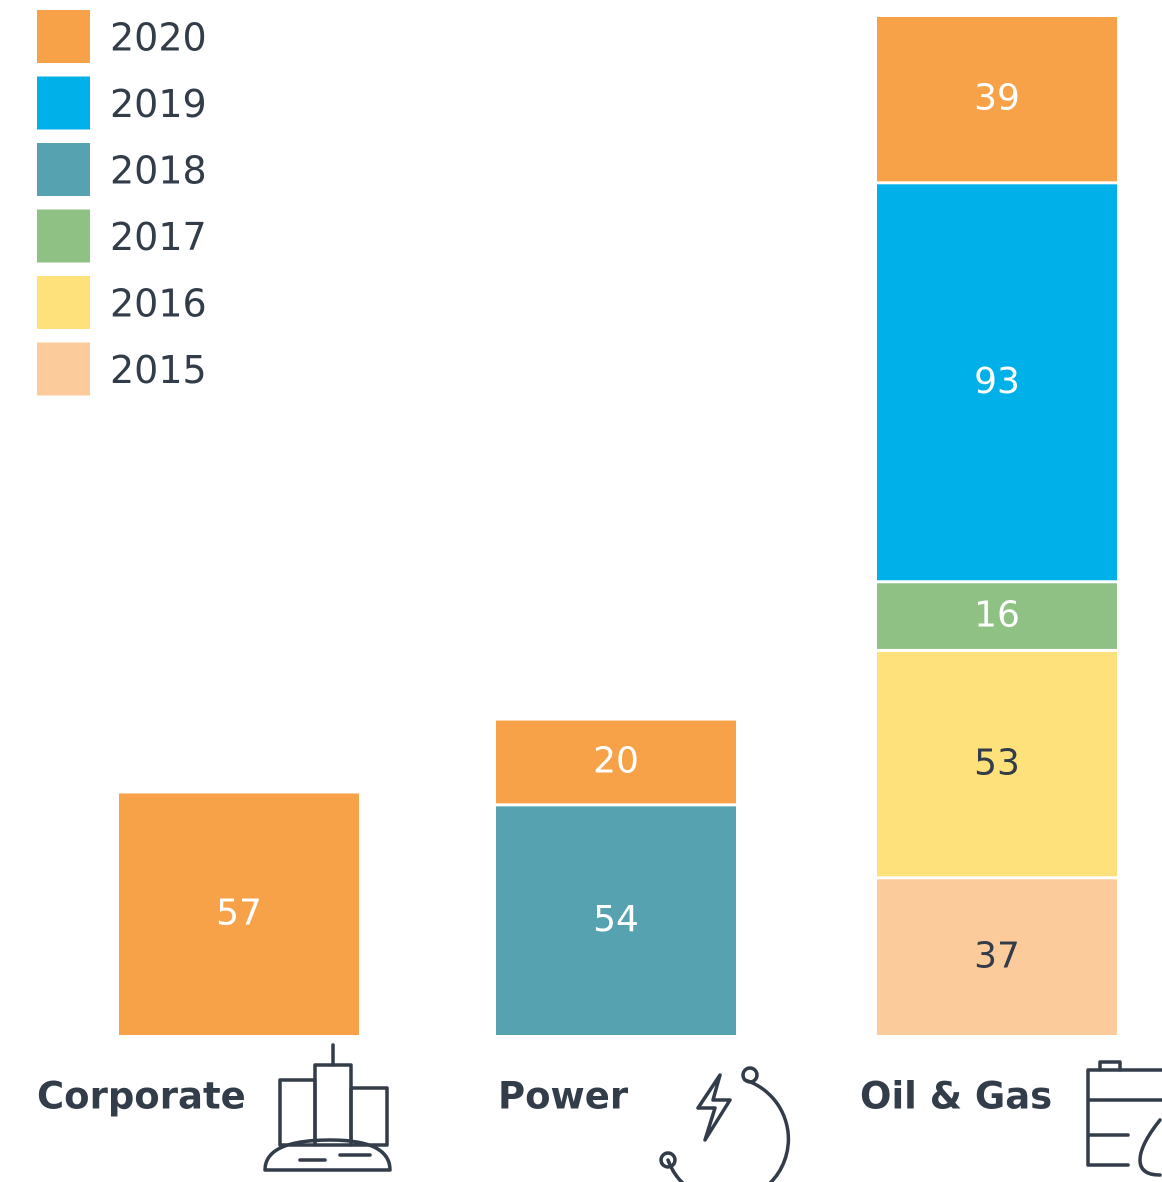  I want to click on data-label: 53, so click(997, 763).